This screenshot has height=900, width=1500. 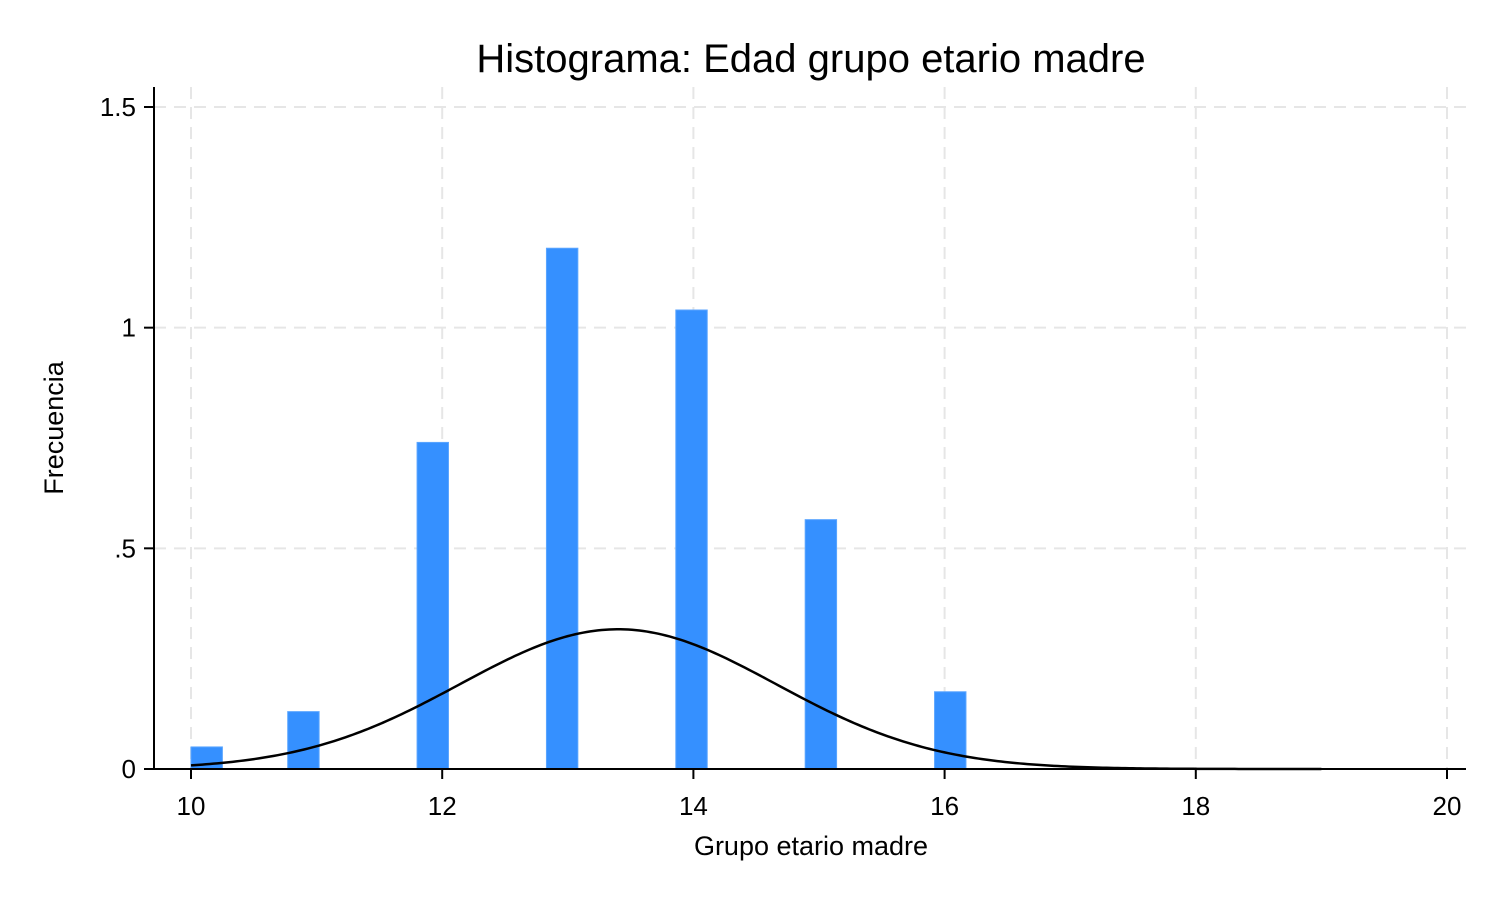 I want to click on y-tick-label: .5, so click(x=125, y=548).